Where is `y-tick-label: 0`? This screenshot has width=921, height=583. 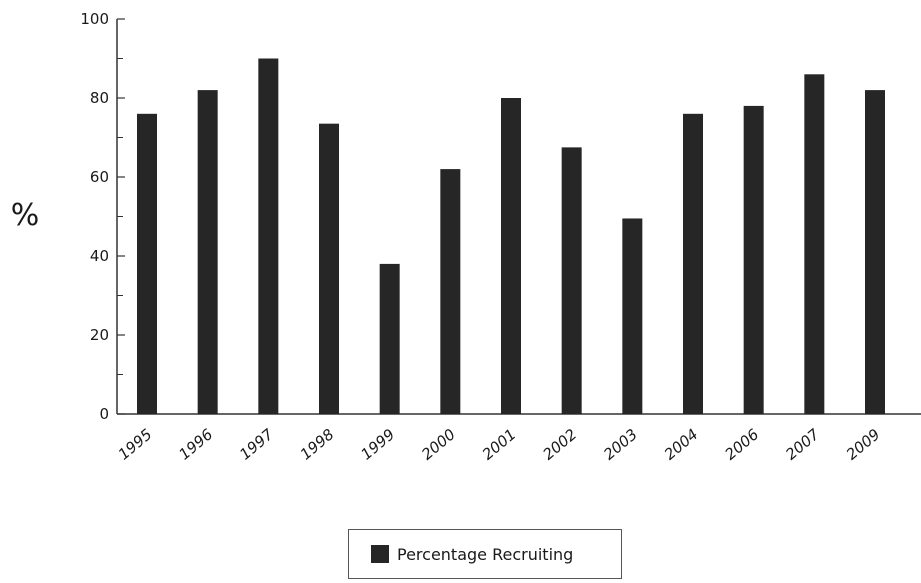
y-tick-label: 0 is located at coordinates (104, 414).